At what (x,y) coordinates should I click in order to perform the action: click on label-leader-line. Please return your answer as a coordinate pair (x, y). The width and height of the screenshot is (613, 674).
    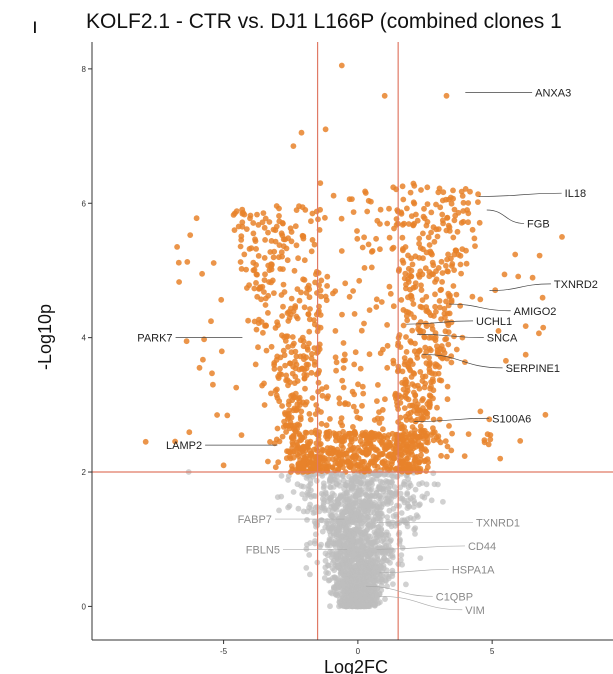
    Looking at the image, I should click on (520, 194).